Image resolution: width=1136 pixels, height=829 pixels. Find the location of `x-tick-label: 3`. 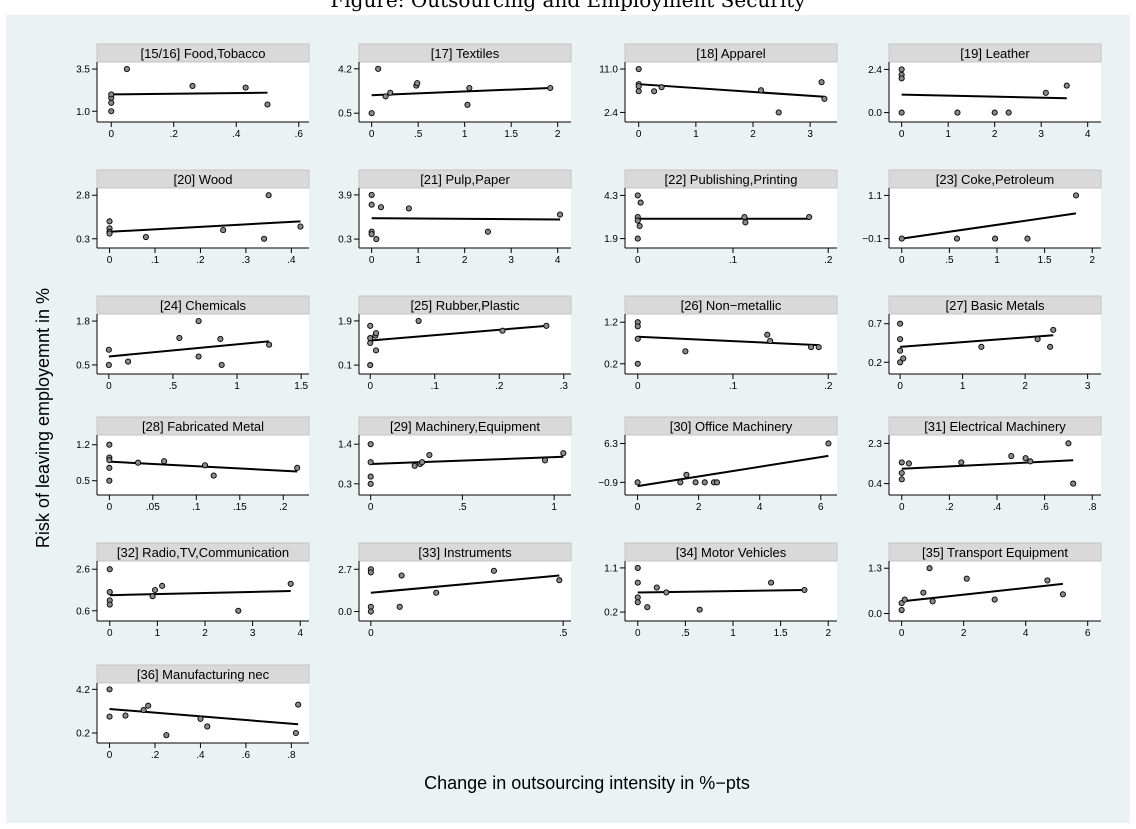

x-tick-label: 3 is located at coordinates (1041, 134).